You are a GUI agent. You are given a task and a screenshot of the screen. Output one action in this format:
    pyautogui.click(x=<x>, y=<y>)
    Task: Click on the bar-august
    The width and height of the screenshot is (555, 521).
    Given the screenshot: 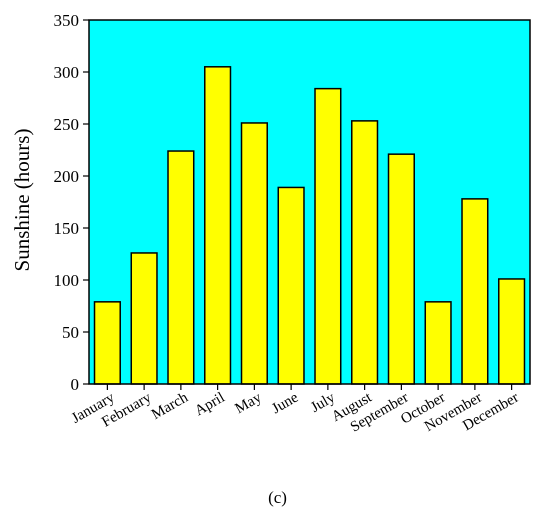 What is the action you would take?
    pyautogui.click(x=365, y=252)
    